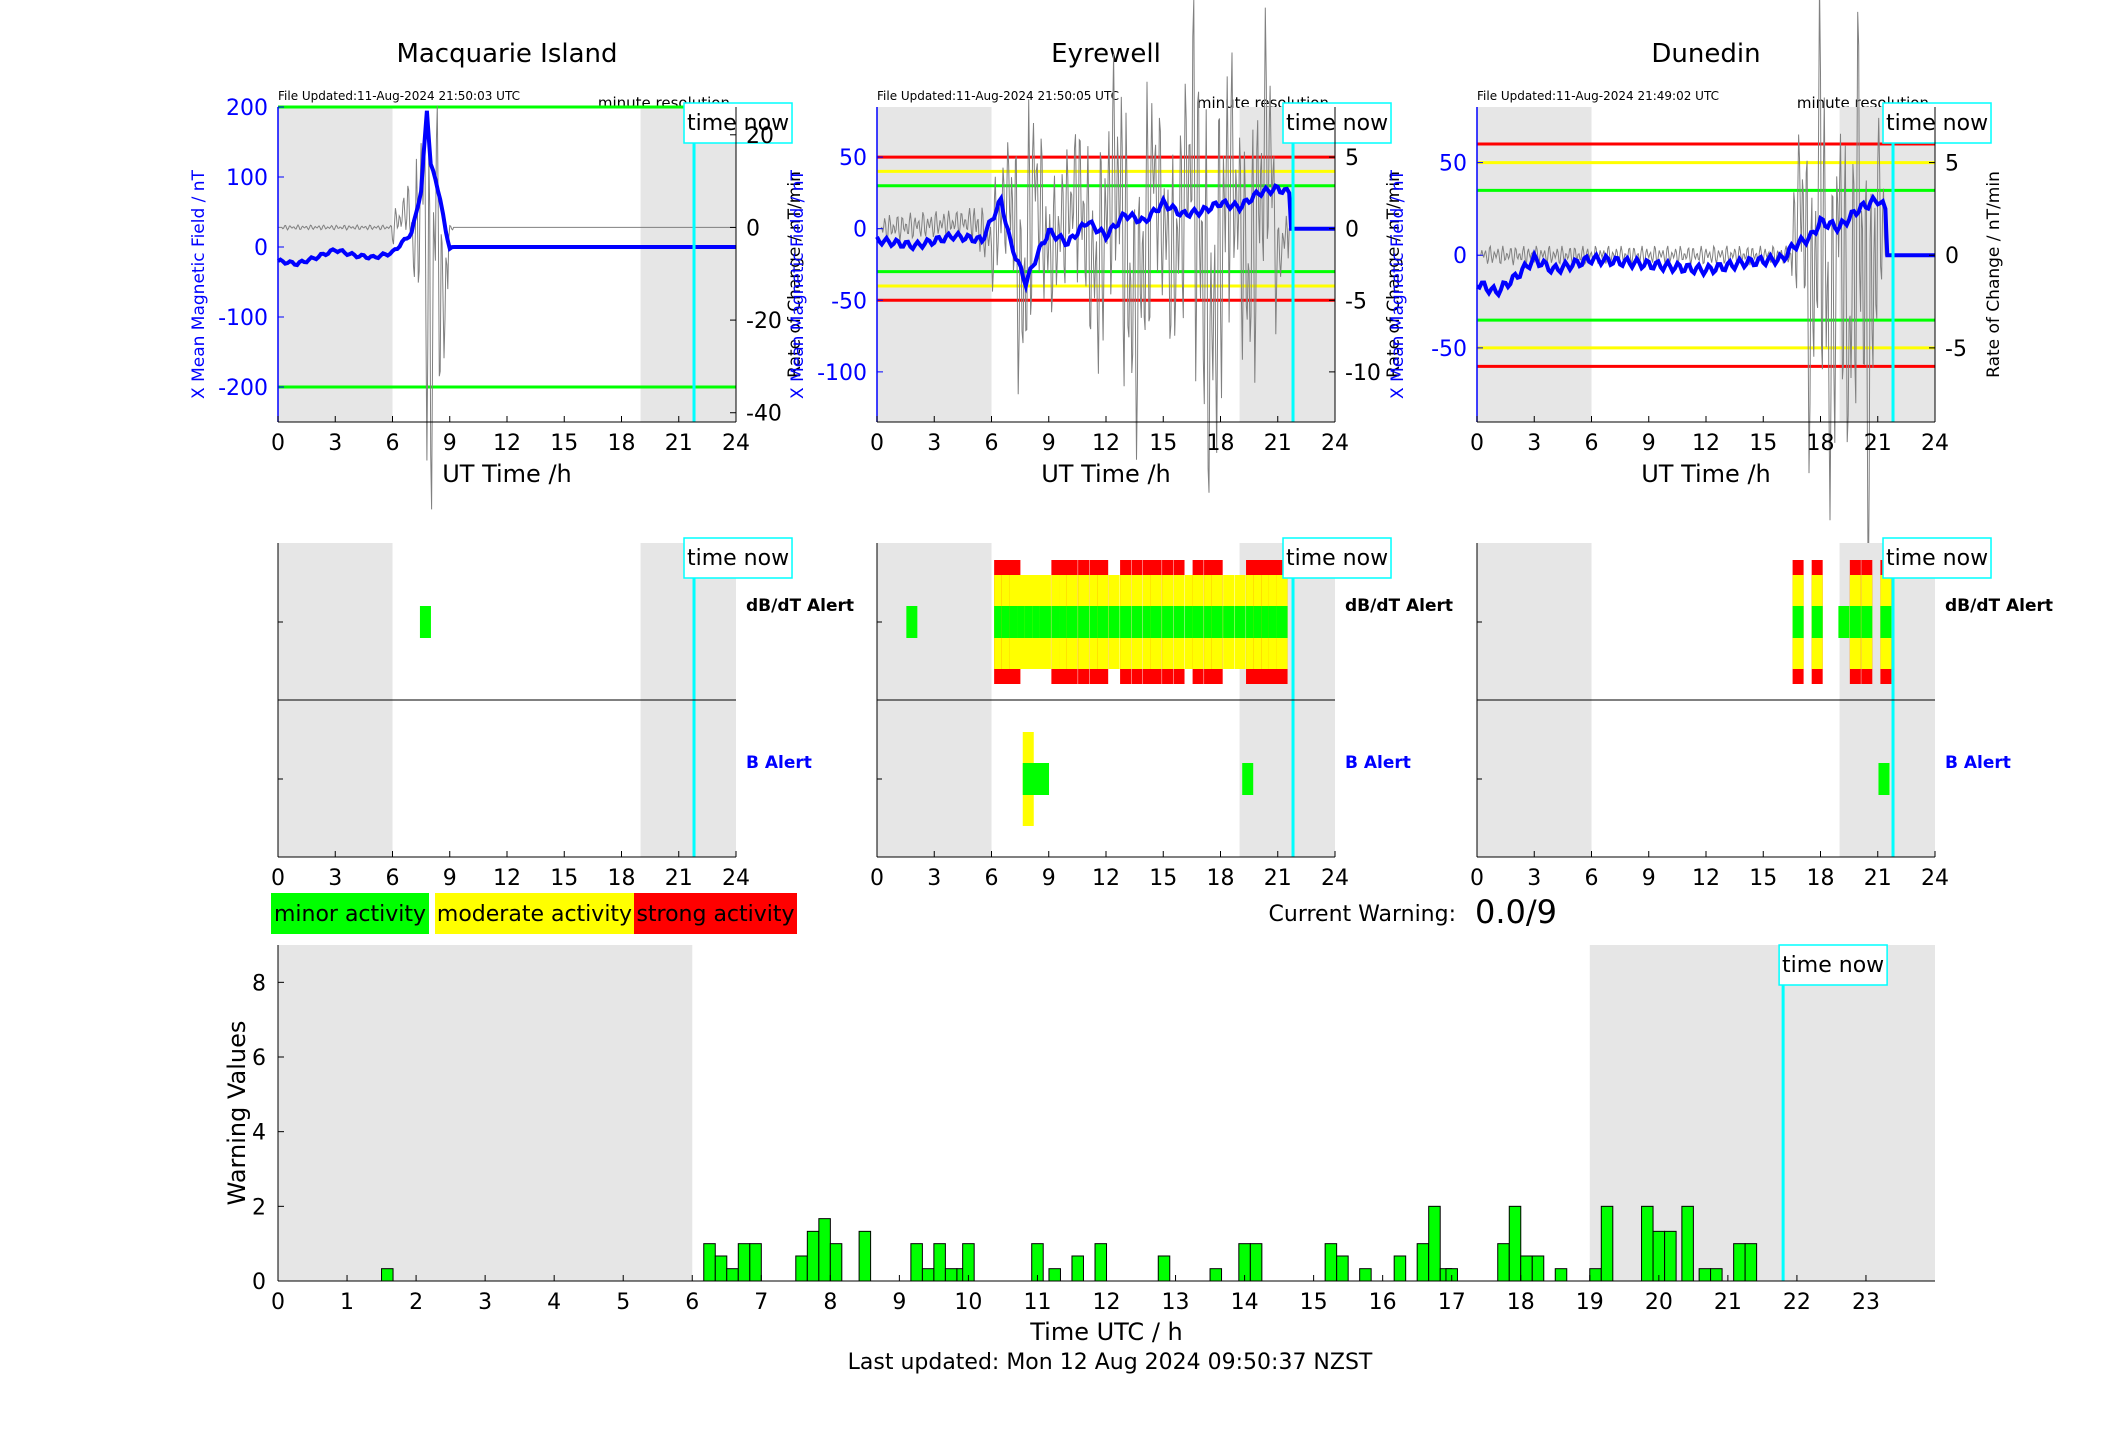  I want to click on x-tick-label: 13, so click(1176, 1302).